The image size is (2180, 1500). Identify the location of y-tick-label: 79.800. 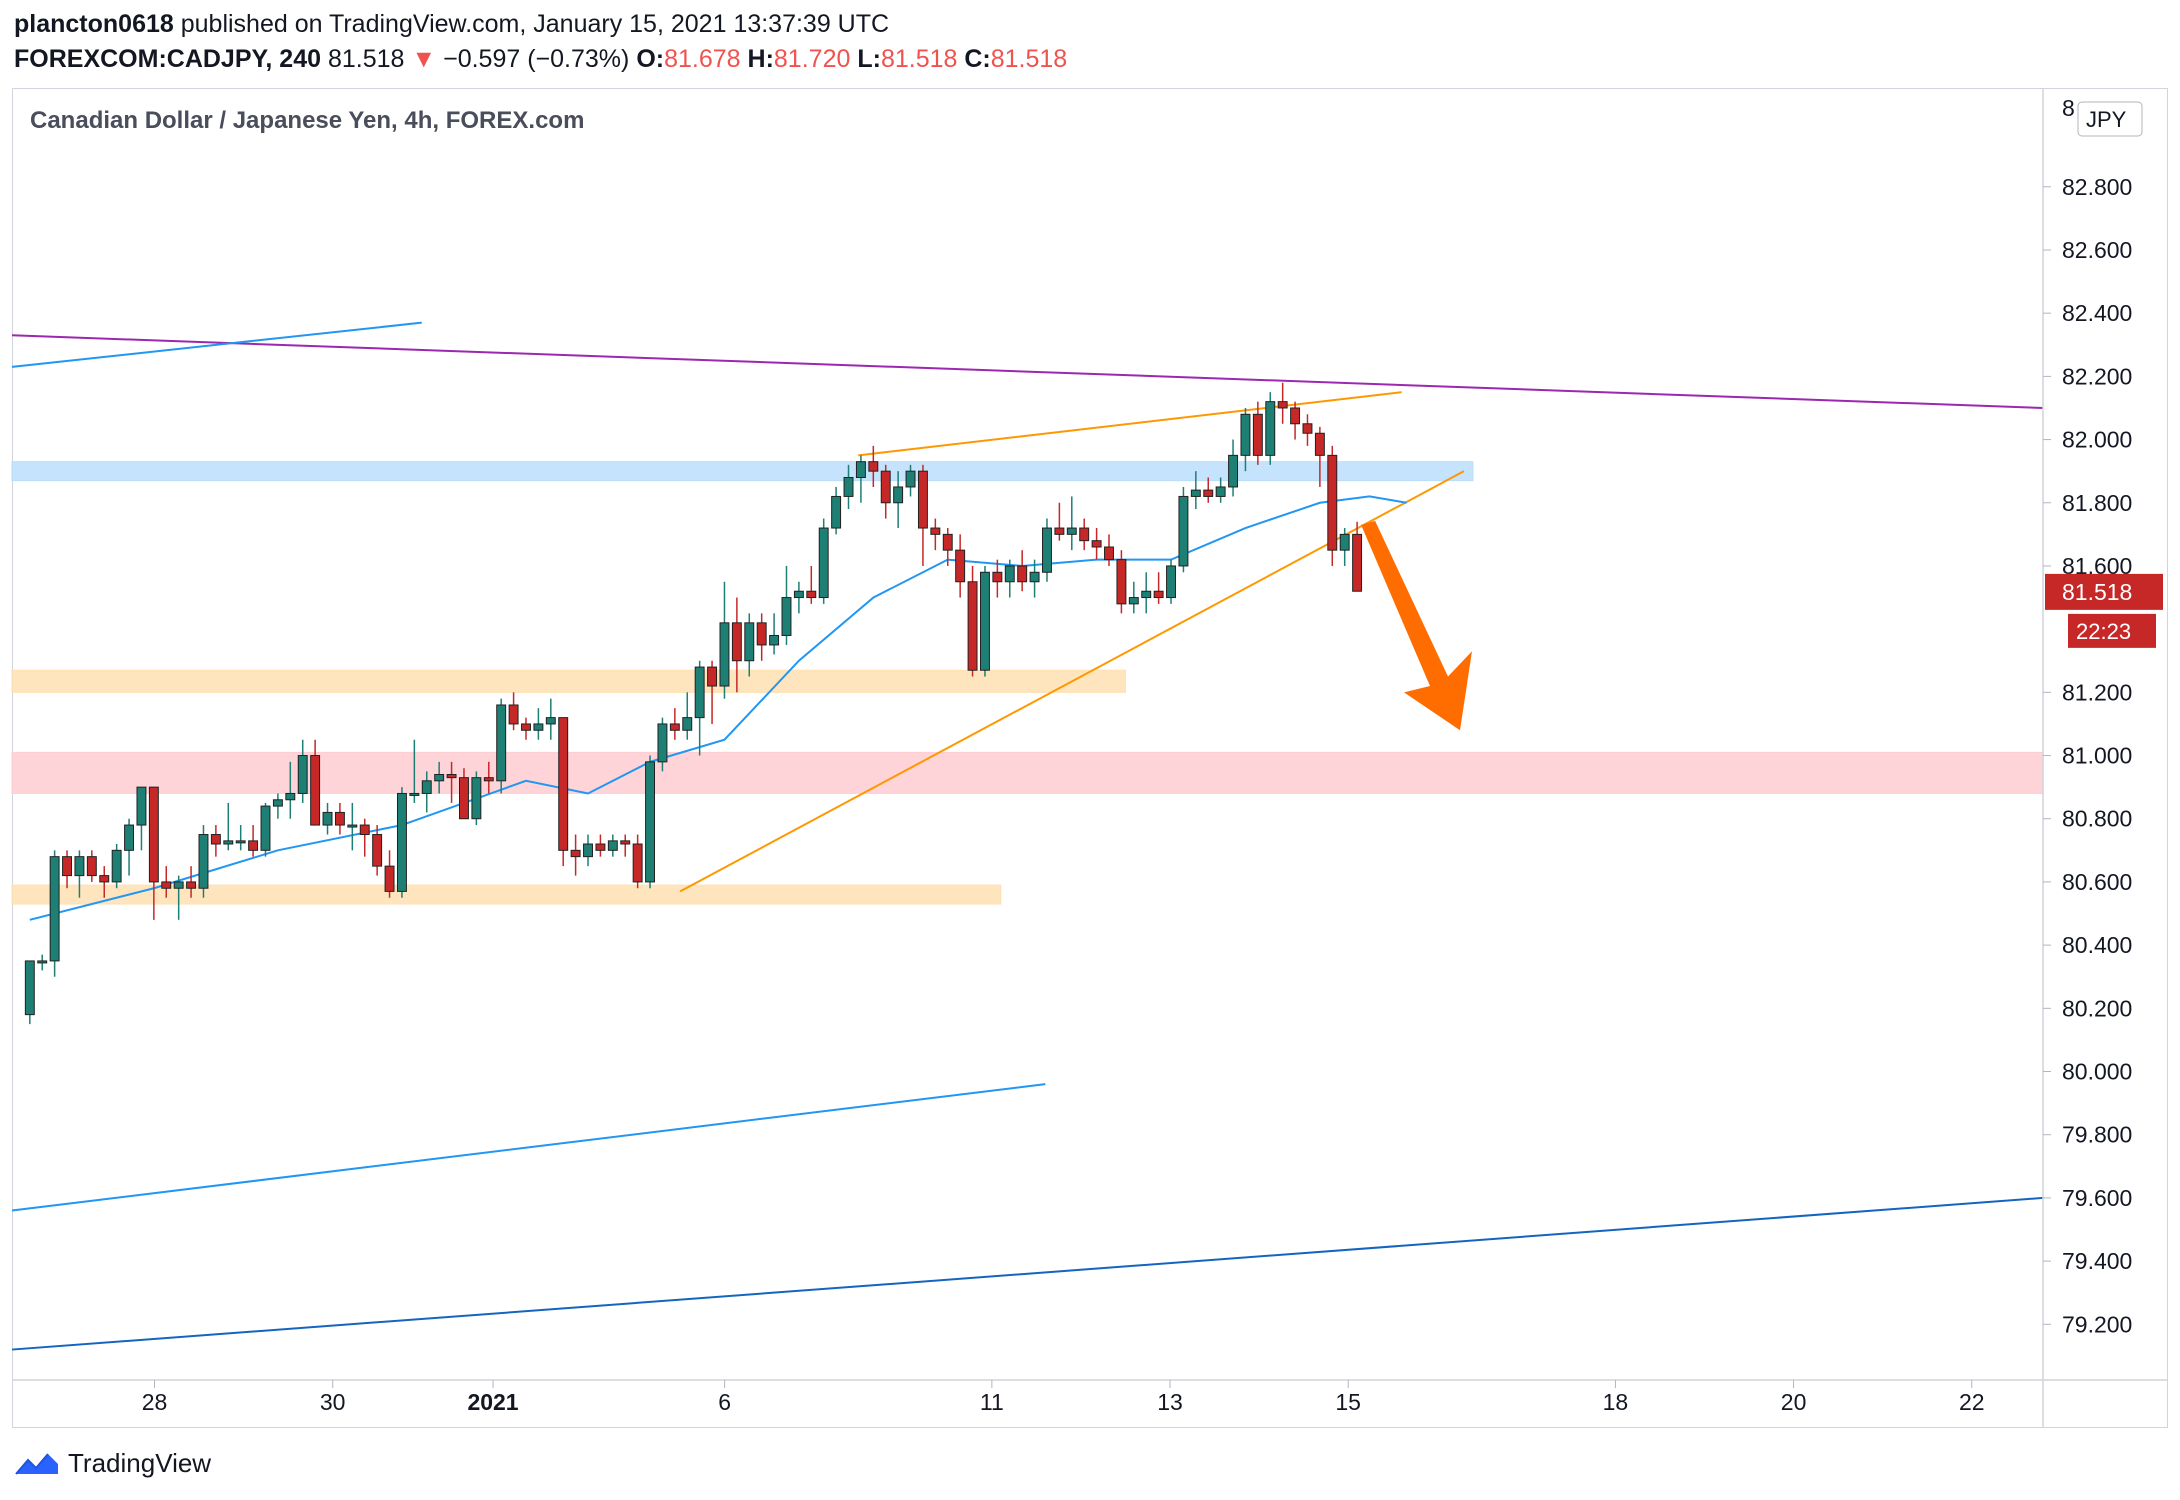
(2097, 1135).